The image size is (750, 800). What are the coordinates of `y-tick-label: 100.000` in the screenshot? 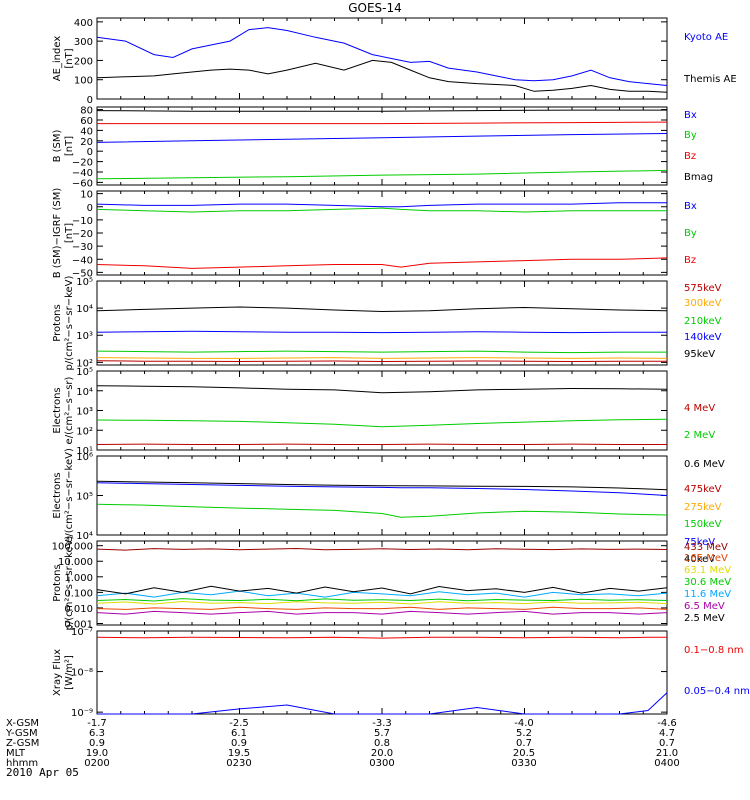 It's located at (72, 547).